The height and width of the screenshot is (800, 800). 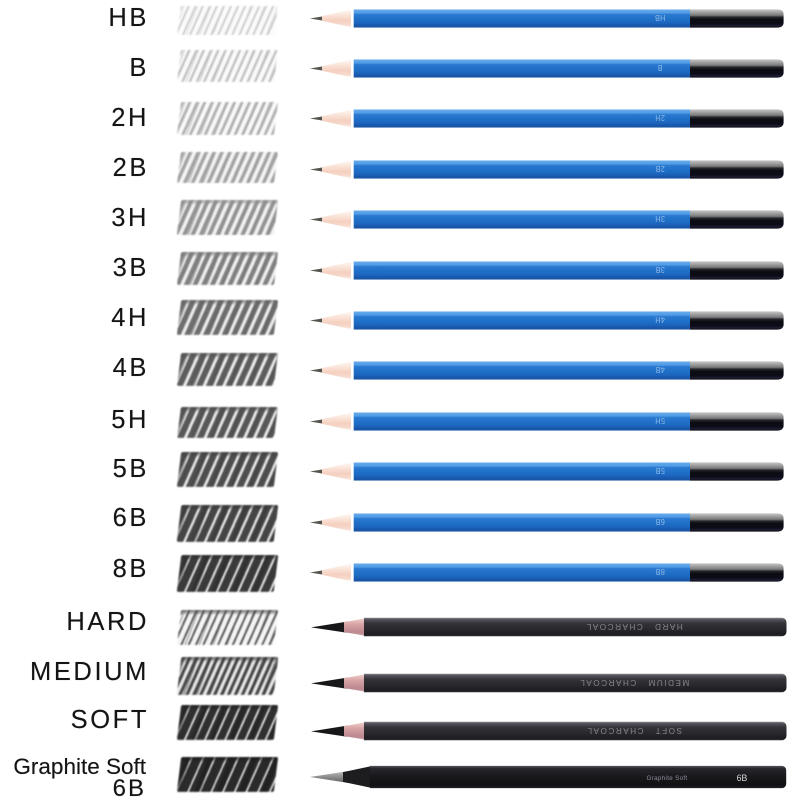 I want to click on svg-text: 4B, so click(x=660, y=369).